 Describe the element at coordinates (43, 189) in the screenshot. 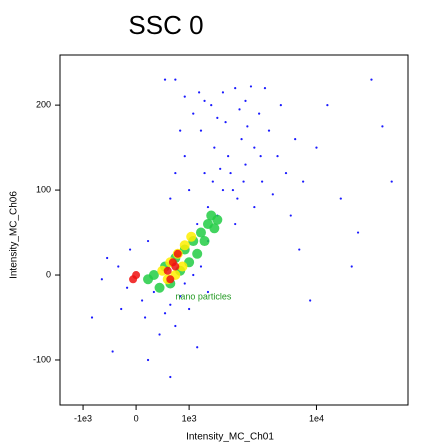

I see `y-tick-label: 100` at that location.